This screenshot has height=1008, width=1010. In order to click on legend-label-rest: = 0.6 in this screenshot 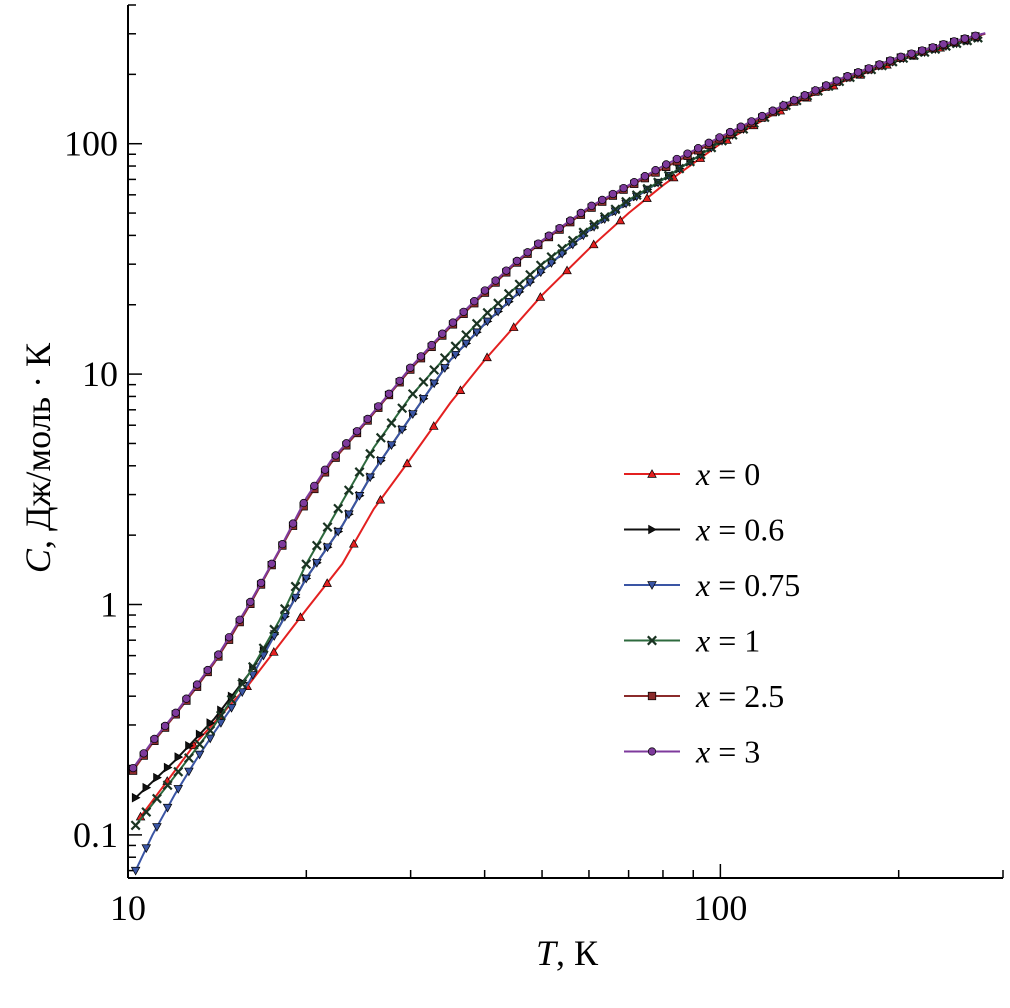, I will do `click(747, 530)`.